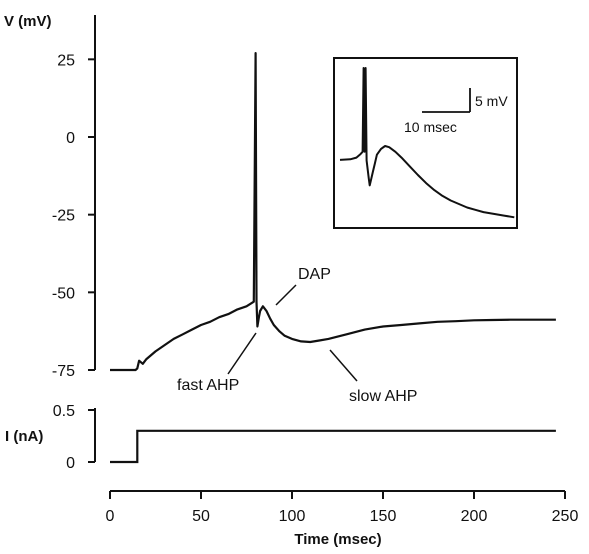  Describe the element at coordinates (74, 437) in the screenshot. I see `current-ticks: 0.50` at that location.